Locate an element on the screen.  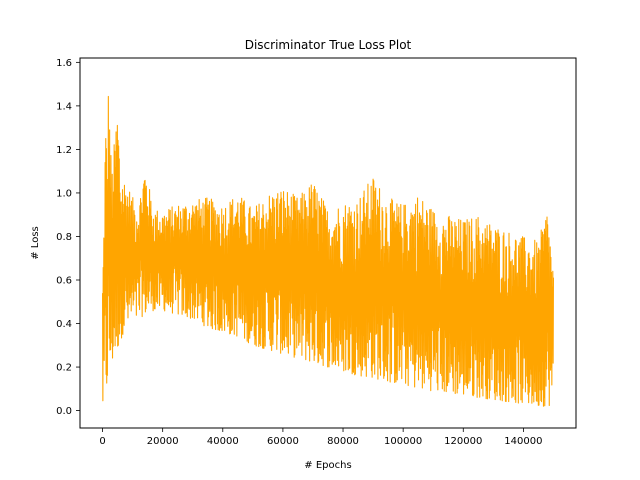
x-axis-label: # Epochs is located at coordinates (327, 465).